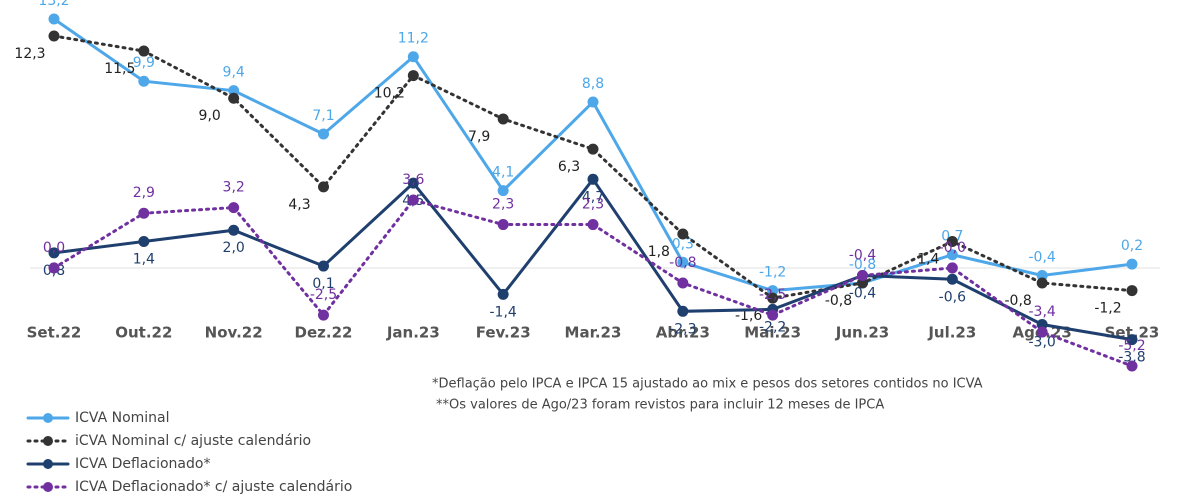  I want to click on data-label: 9,9, so click(144, 63).